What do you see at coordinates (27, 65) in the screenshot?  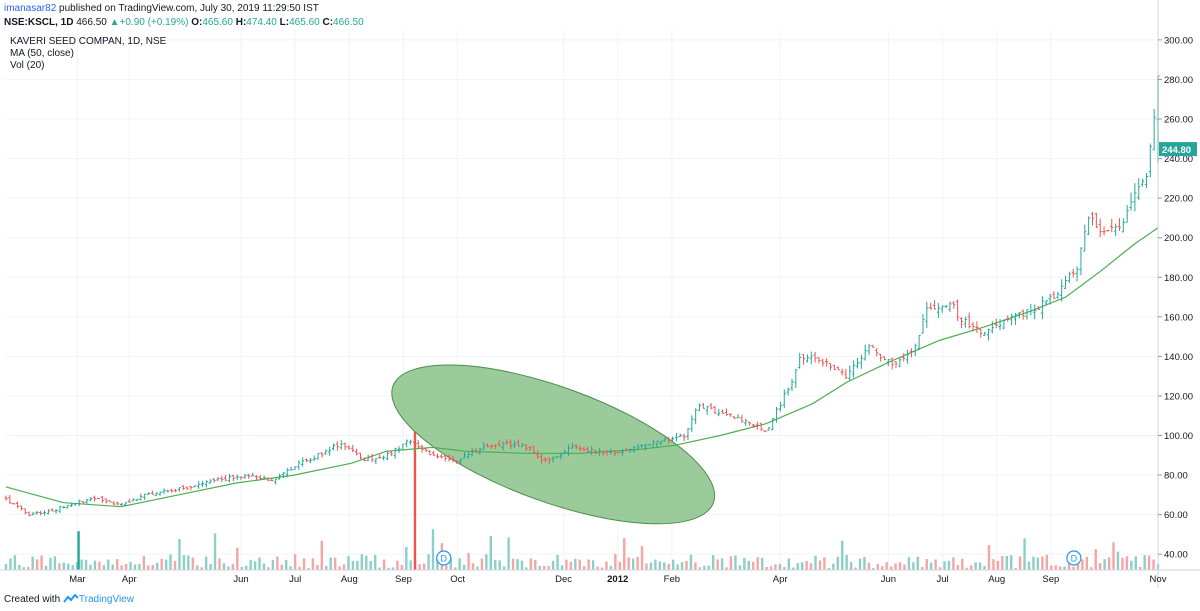 I see `legend-volume: Vol (20)` at bounding box center [27, 65].